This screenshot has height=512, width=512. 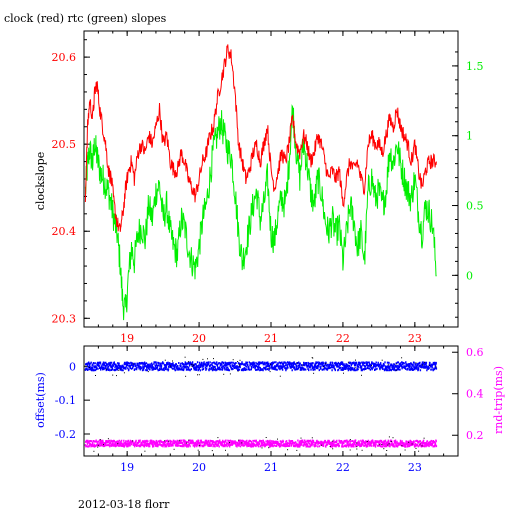 I want to click on top-left-axis-label: clockslope, so click(x=40, y=181).